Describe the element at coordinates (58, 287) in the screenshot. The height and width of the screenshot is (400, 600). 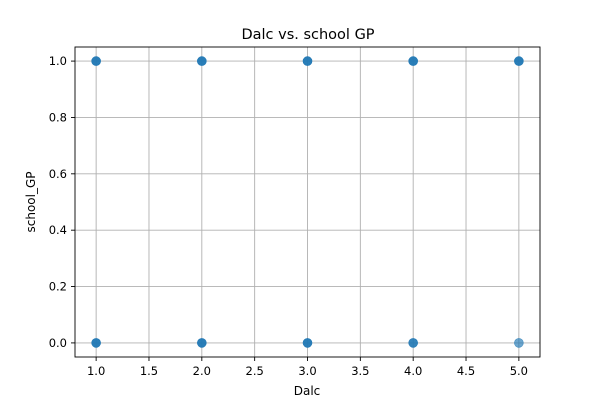
I see `y-tick-label: 0.2` at that location.